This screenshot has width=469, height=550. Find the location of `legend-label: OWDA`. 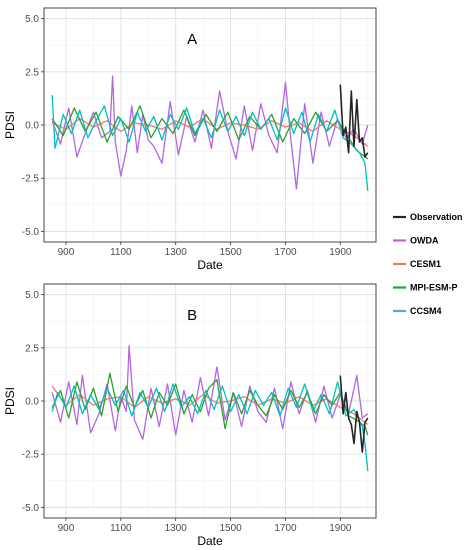

legend-label: OWDA is located at coordinates (424, 241).